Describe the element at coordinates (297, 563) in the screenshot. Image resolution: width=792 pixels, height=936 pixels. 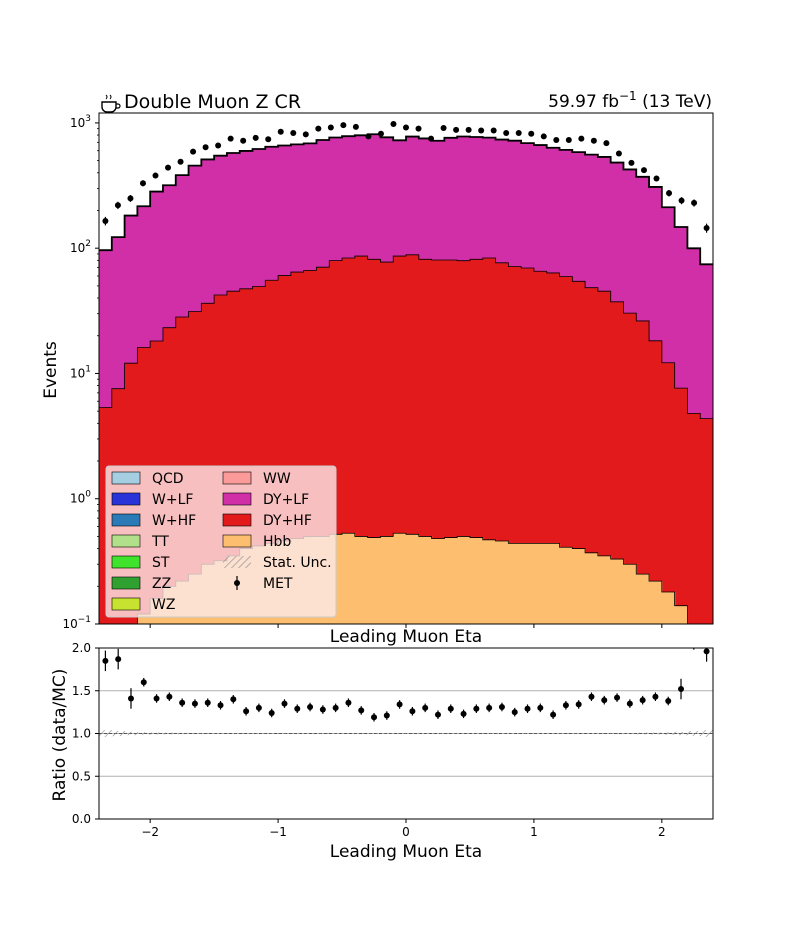
I see `legend-label: Stat. Unc.` at that location.